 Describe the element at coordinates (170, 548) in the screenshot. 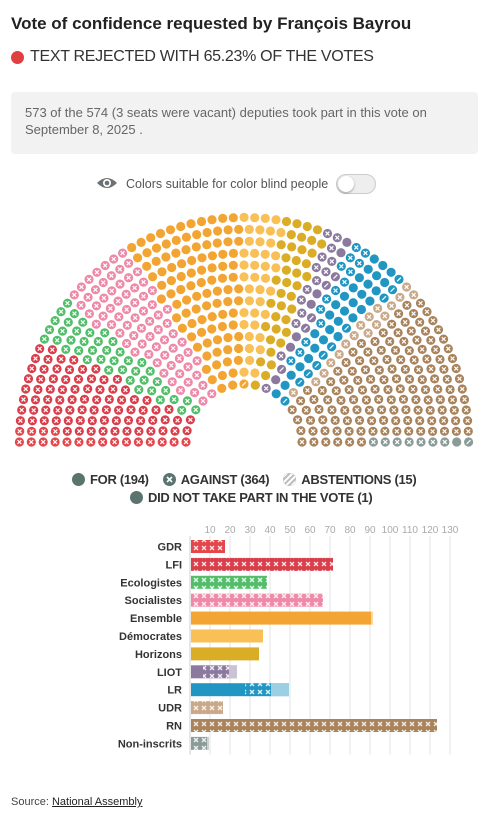

I see `category-label: GDR` at that location.